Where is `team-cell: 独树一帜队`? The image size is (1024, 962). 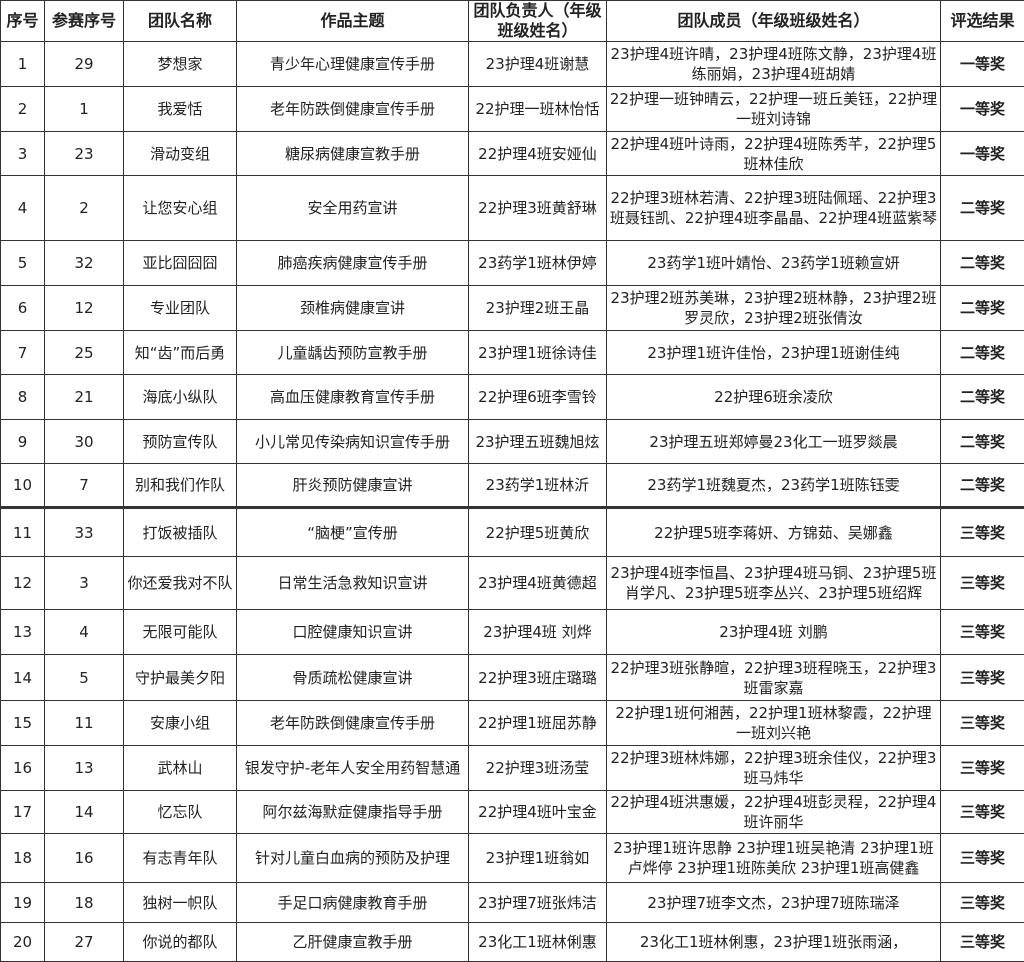 team-cell: 独树一帜队 is located at coordinates (180, 903).